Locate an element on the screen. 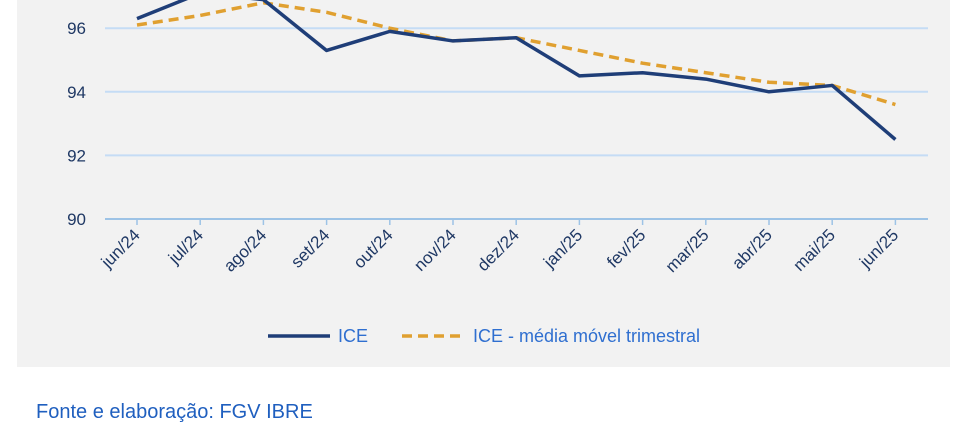 The width and height of the screenshot is (971, 439). x-tick-label: jan/25 is located at coordinates (562, 248).